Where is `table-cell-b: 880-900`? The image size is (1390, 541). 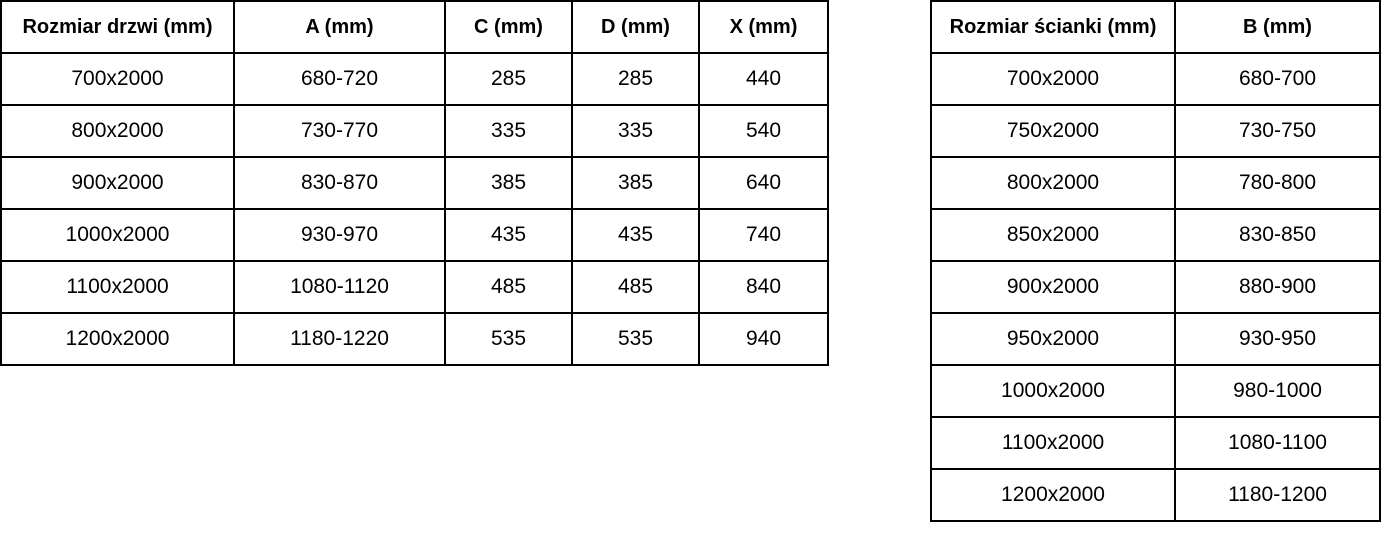
table-cell-b: 880-900 is located at coordinates (1277, 287).